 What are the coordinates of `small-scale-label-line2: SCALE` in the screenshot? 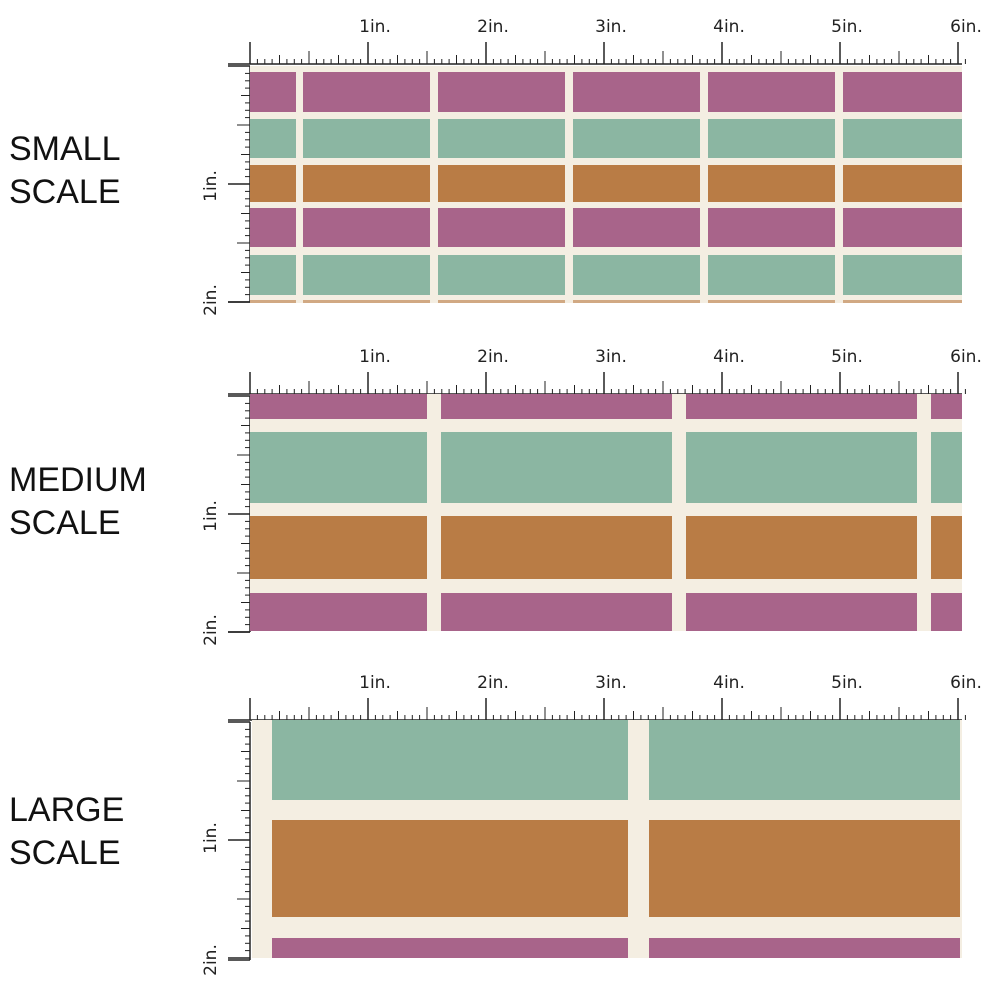 It's located at (65, 192).